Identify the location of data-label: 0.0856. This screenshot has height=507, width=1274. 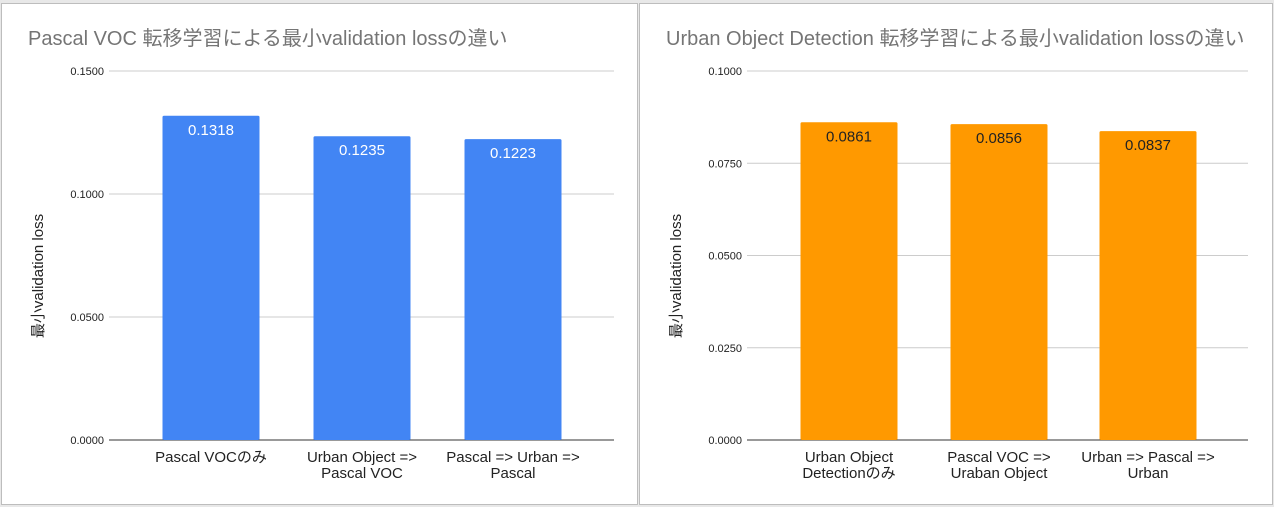
(999, 138).